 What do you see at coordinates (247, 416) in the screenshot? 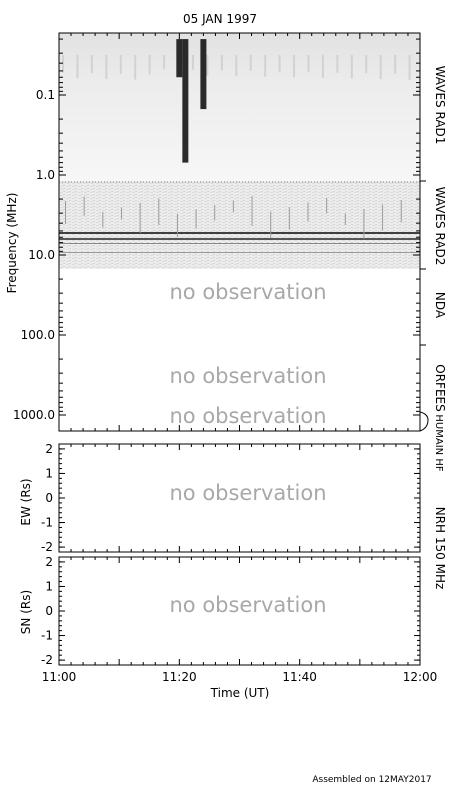
I see `humain-no-observation: no observation` at bounding box center [247, 416].